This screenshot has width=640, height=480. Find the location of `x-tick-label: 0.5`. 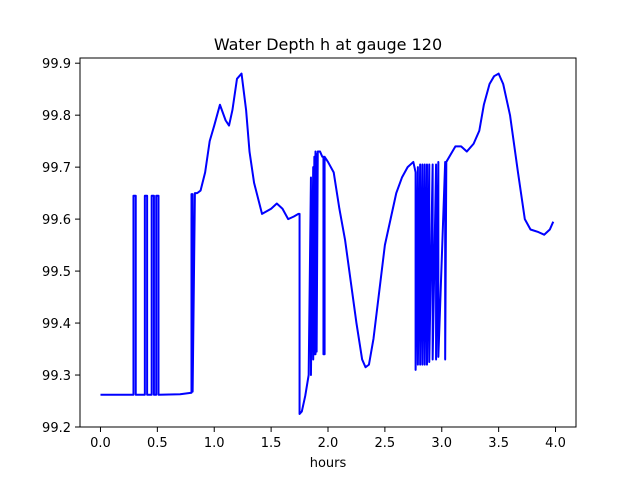

x-tick-label: 0.5 is located at coordinates (157, 443).